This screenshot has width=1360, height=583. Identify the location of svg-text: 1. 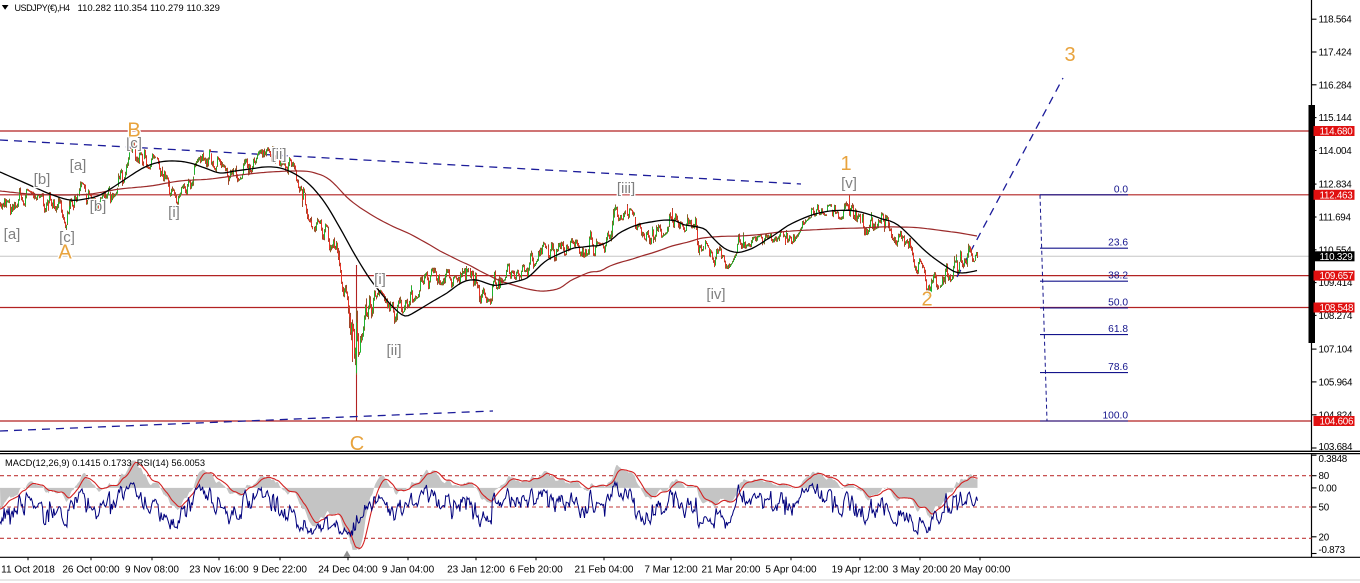
(845, 164).